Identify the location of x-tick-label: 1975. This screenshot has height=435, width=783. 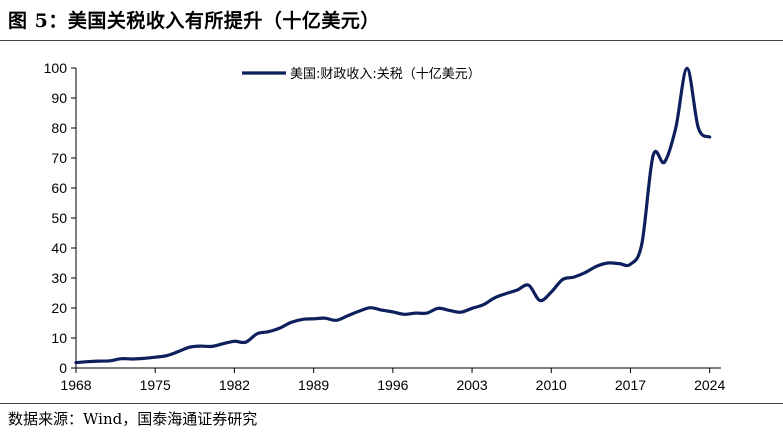
(155, 385).